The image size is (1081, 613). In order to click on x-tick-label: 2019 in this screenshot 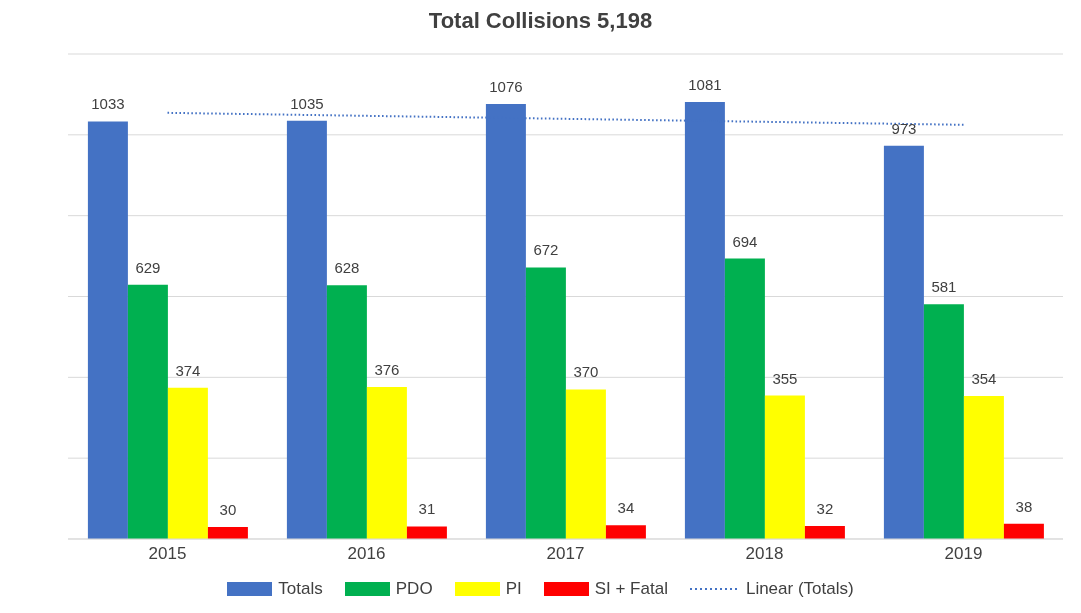, I will do `click(963, 554)`.